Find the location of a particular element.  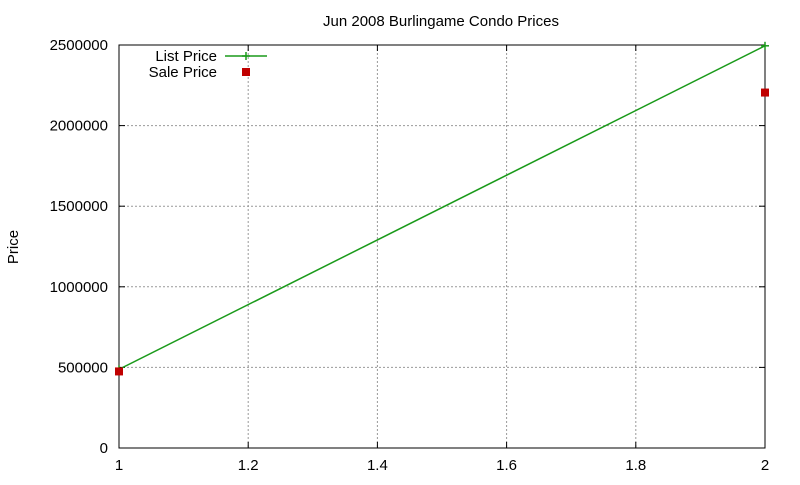

legend-label: Sale Price is located at coordinates (183, 72).